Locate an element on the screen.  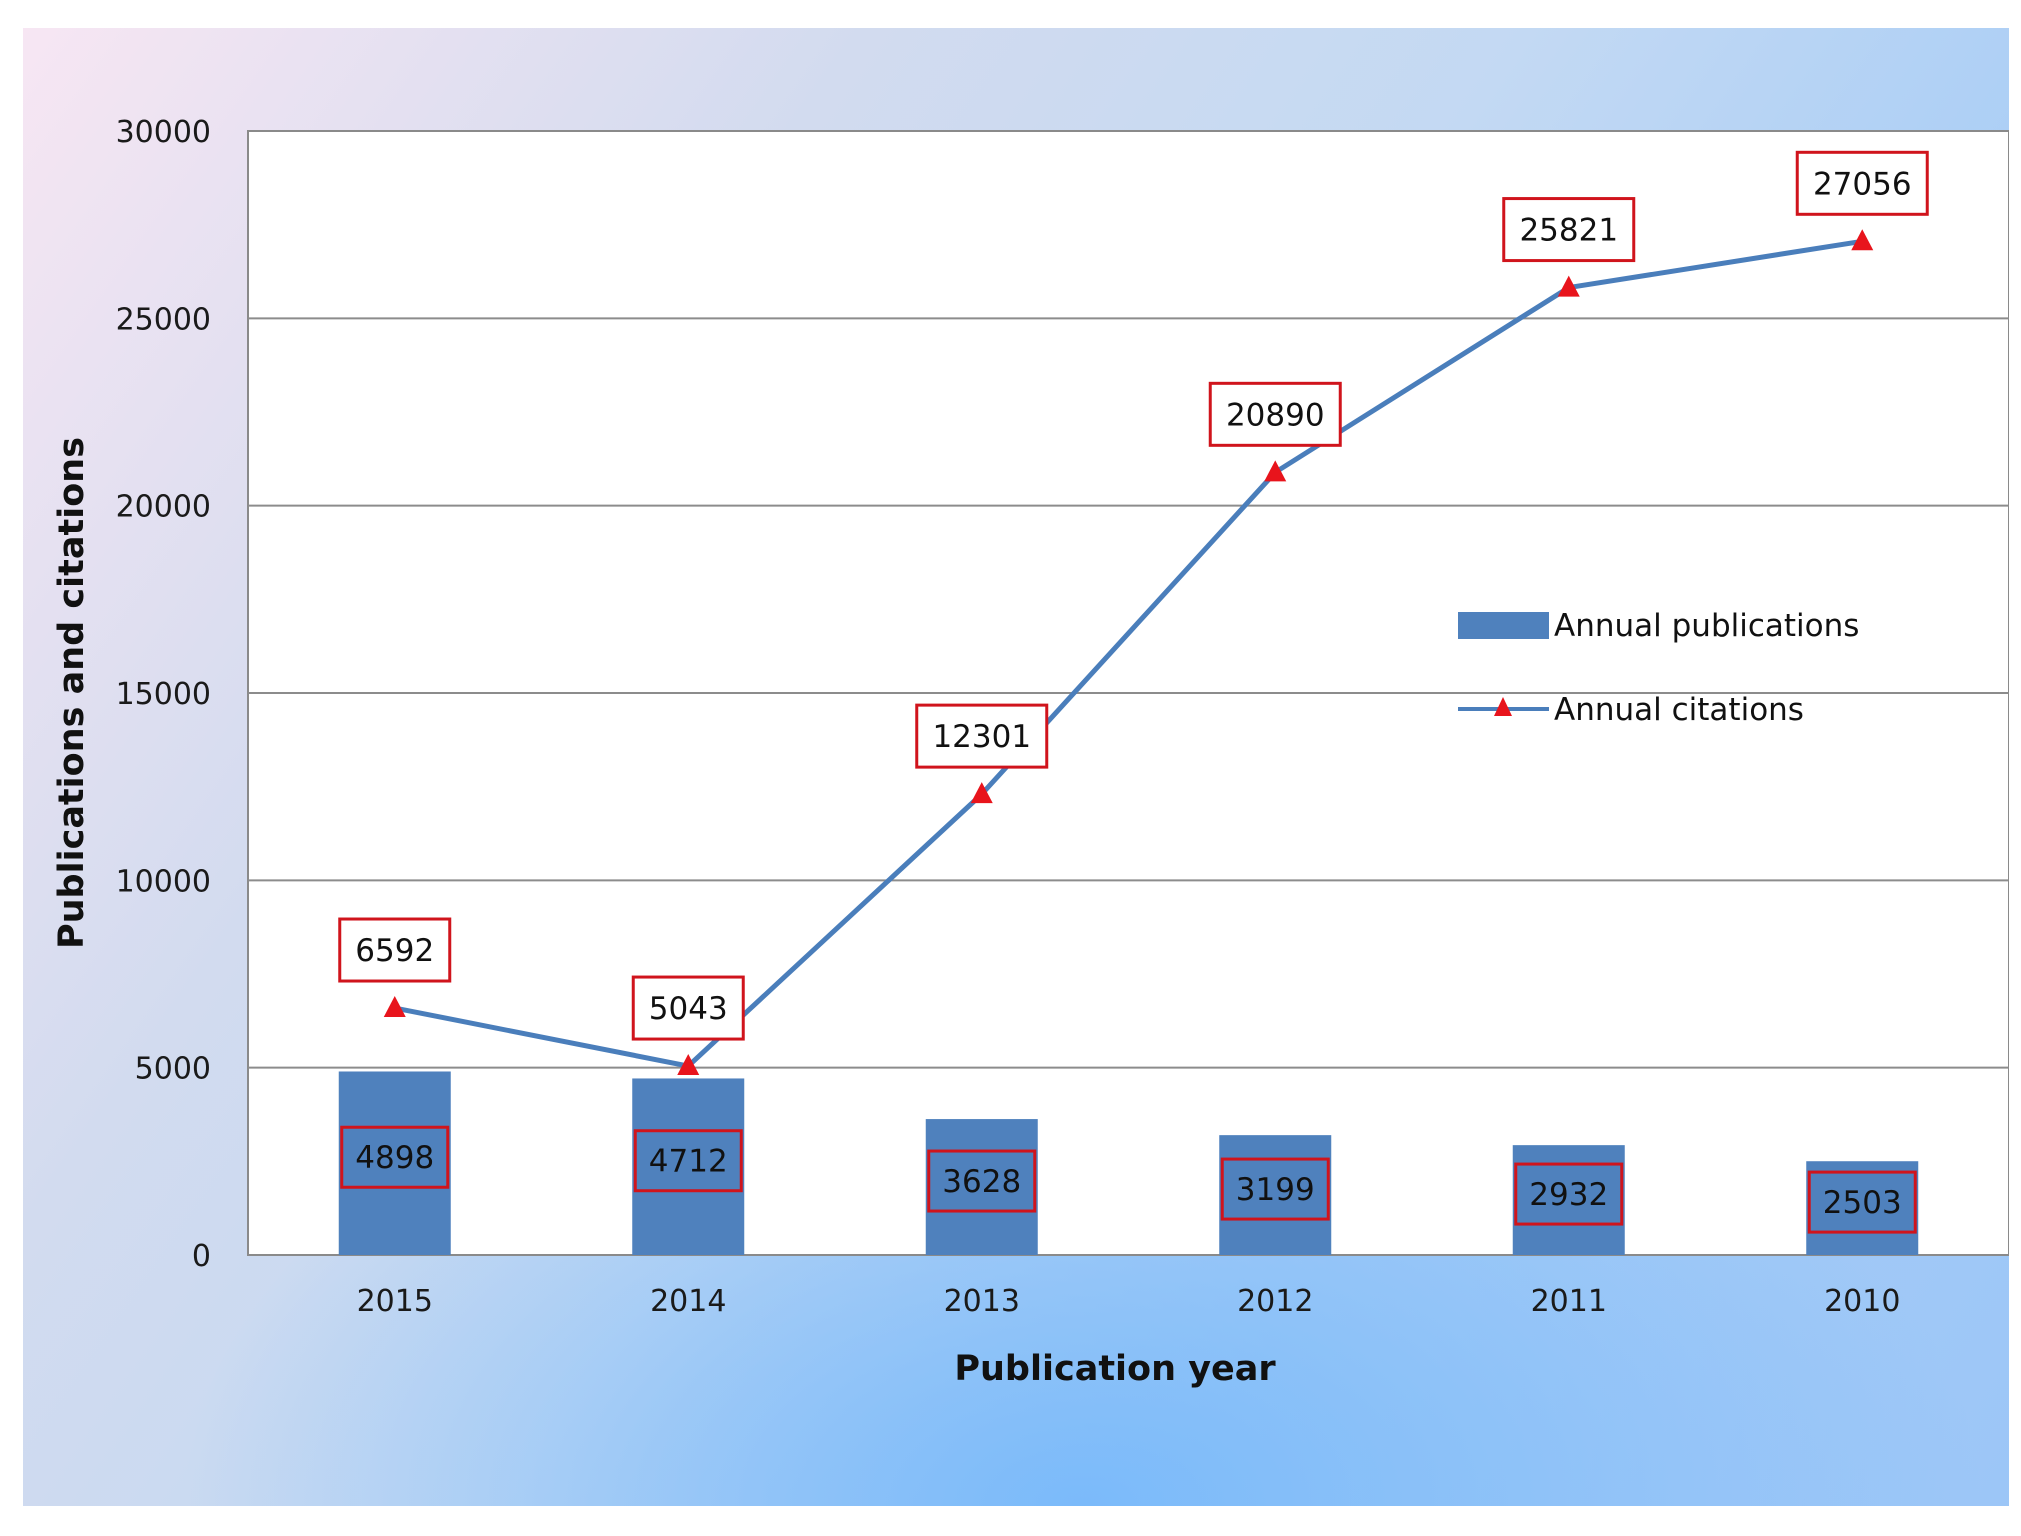
x-tick-label: 2010 is located at coordinates (1862, 1301).